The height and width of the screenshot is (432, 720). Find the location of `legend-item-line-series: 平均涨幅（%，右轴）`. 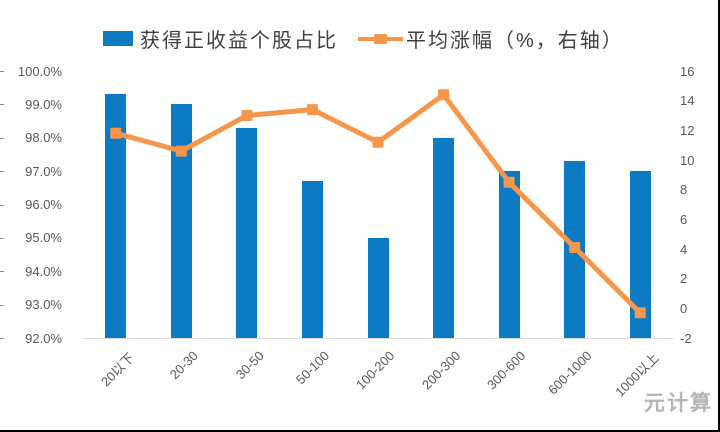

legend-item-line-series: 平均涨幅（%，右轴） is located at coordinates (491, 38).